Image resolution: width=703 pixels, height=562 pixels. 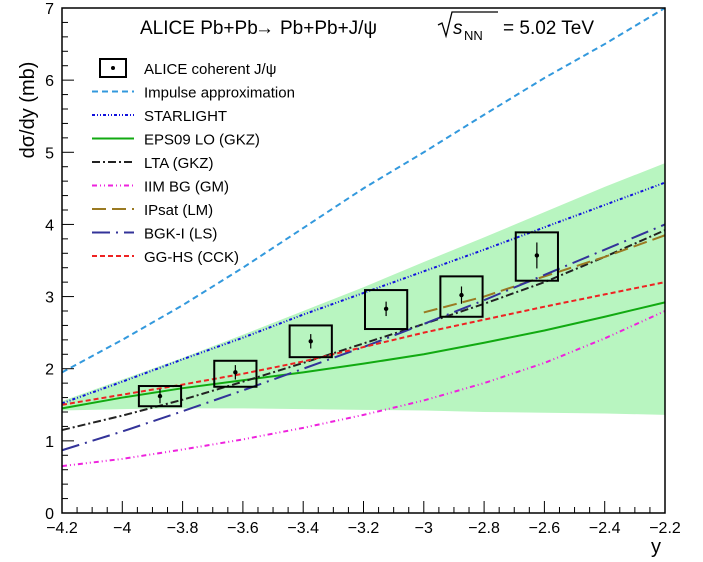 I want to click on legend-data-marker, so click(x=113, y=68).